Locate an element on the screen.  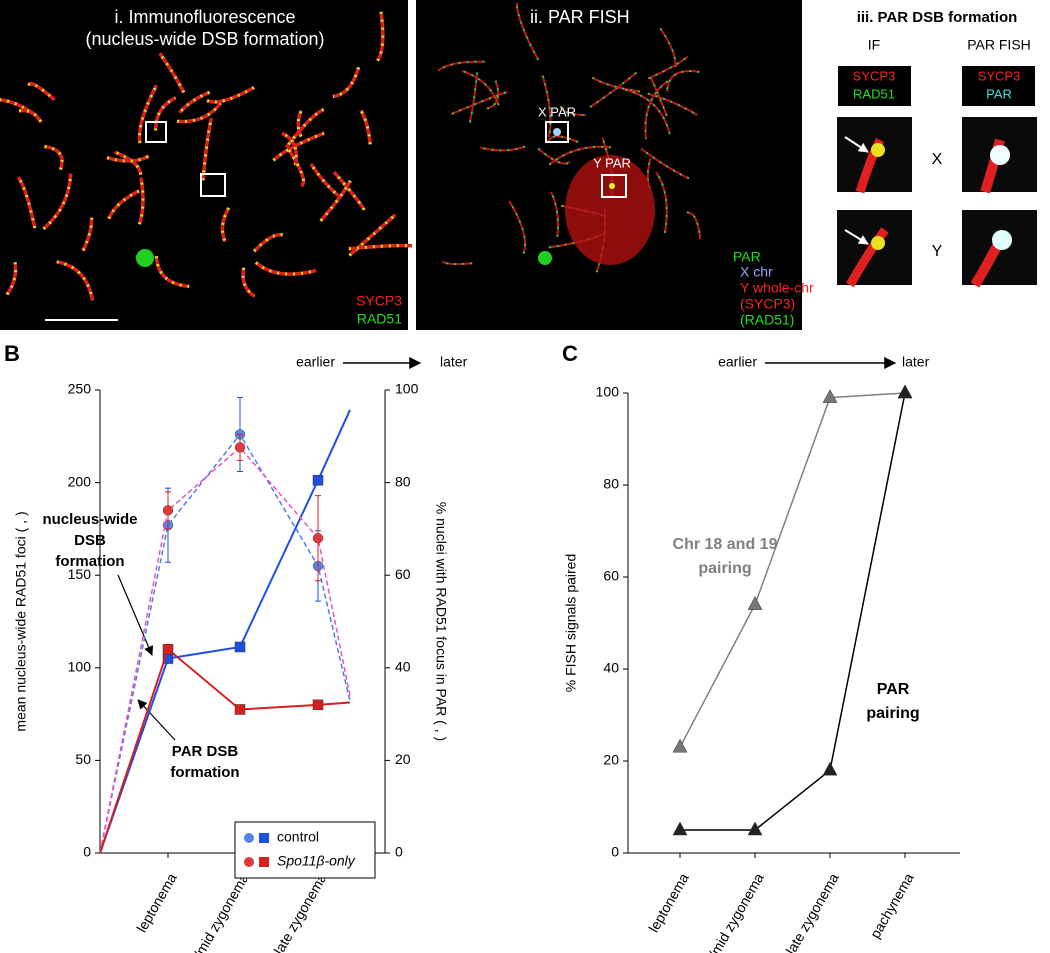
zoom-content is located at coordinates (928, 212).